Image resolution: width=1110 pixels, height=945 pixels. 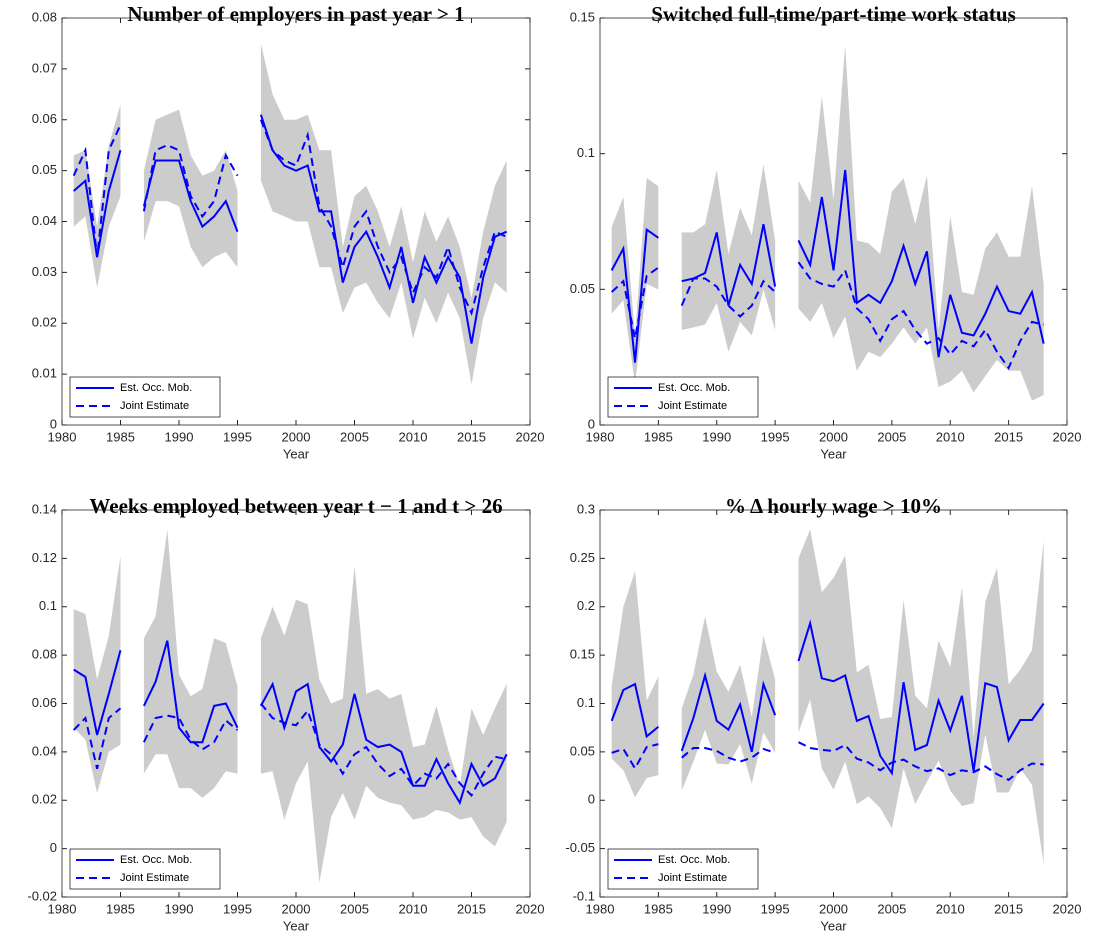 I want to click on y-tick-label: 0.01, so click(x=44, y=373).